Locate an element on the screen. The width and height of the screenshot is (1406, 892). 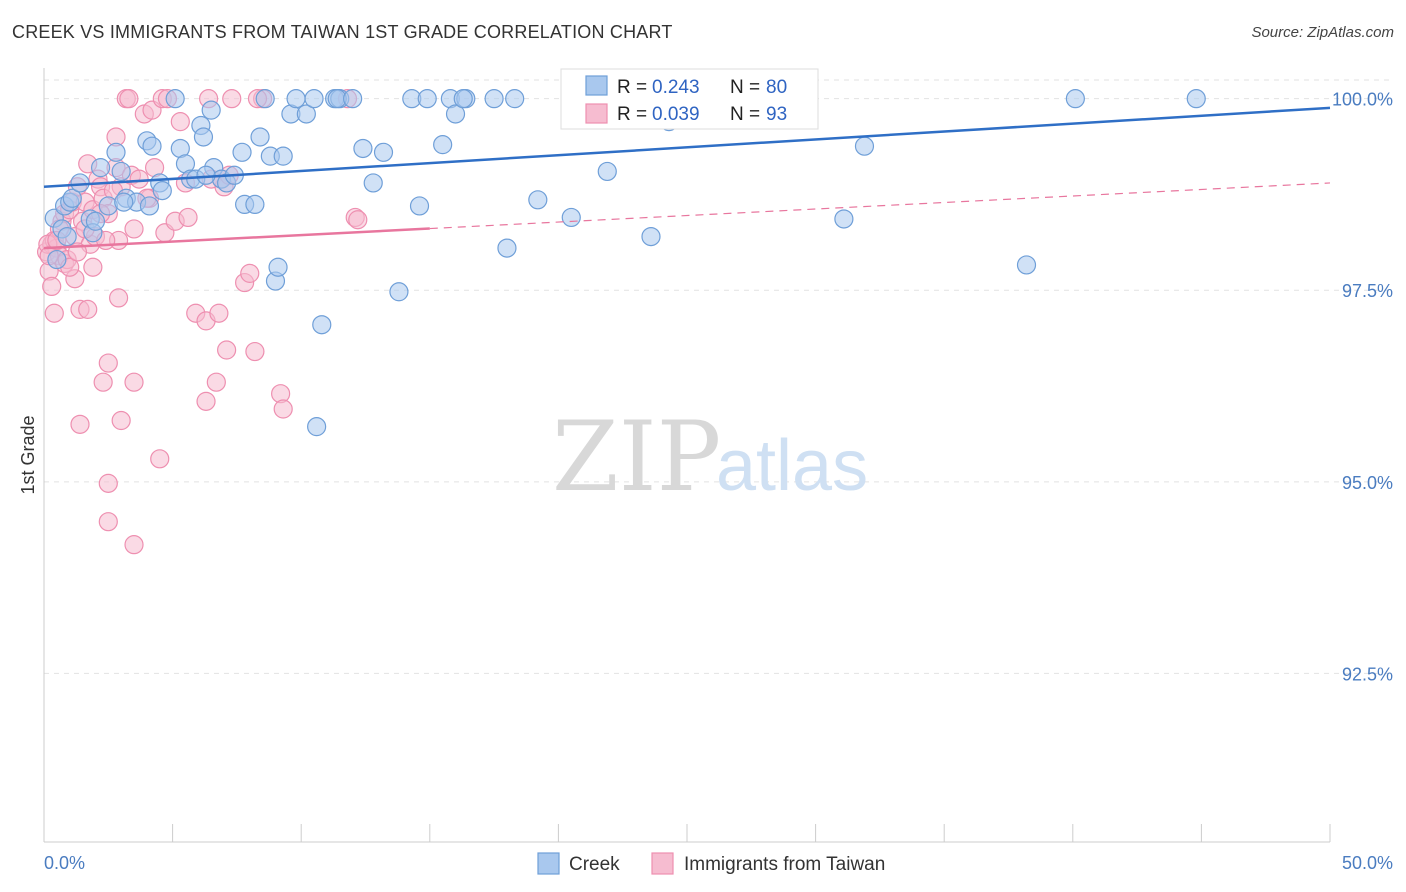
trend-line-creek is located at coordinates (687, 147).